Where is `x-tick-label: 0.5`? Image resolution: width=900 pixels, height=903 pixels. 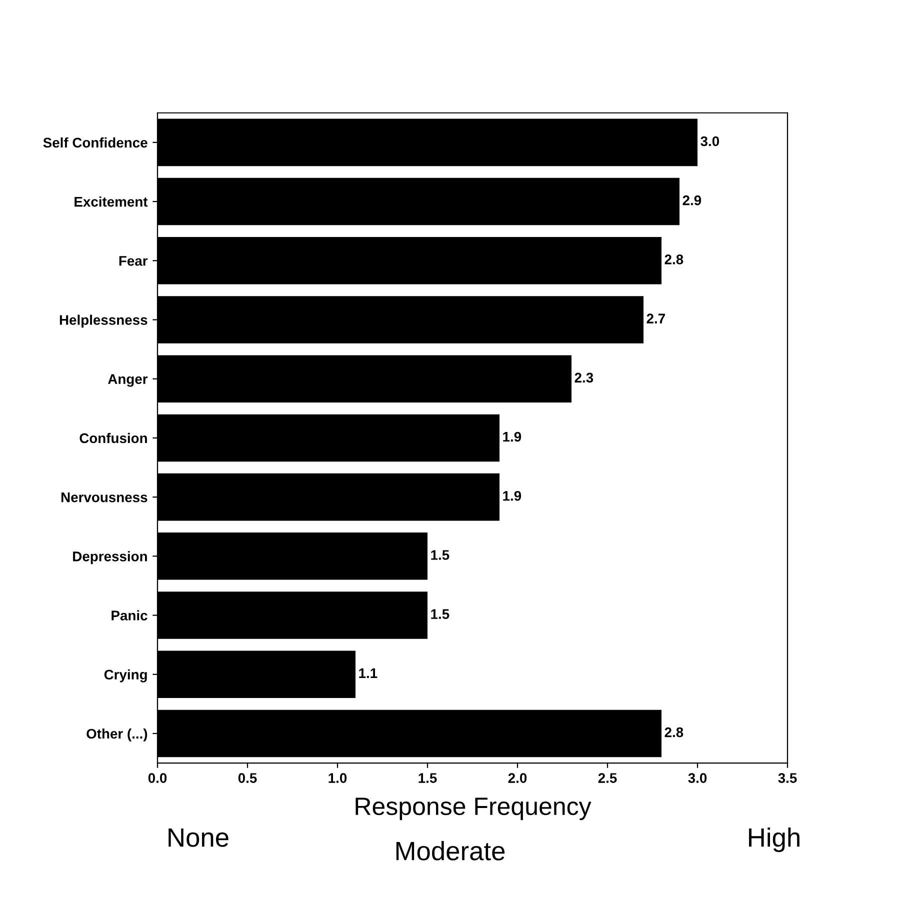 x-tick-label: 0.5 is located at coordinates (247, 778).